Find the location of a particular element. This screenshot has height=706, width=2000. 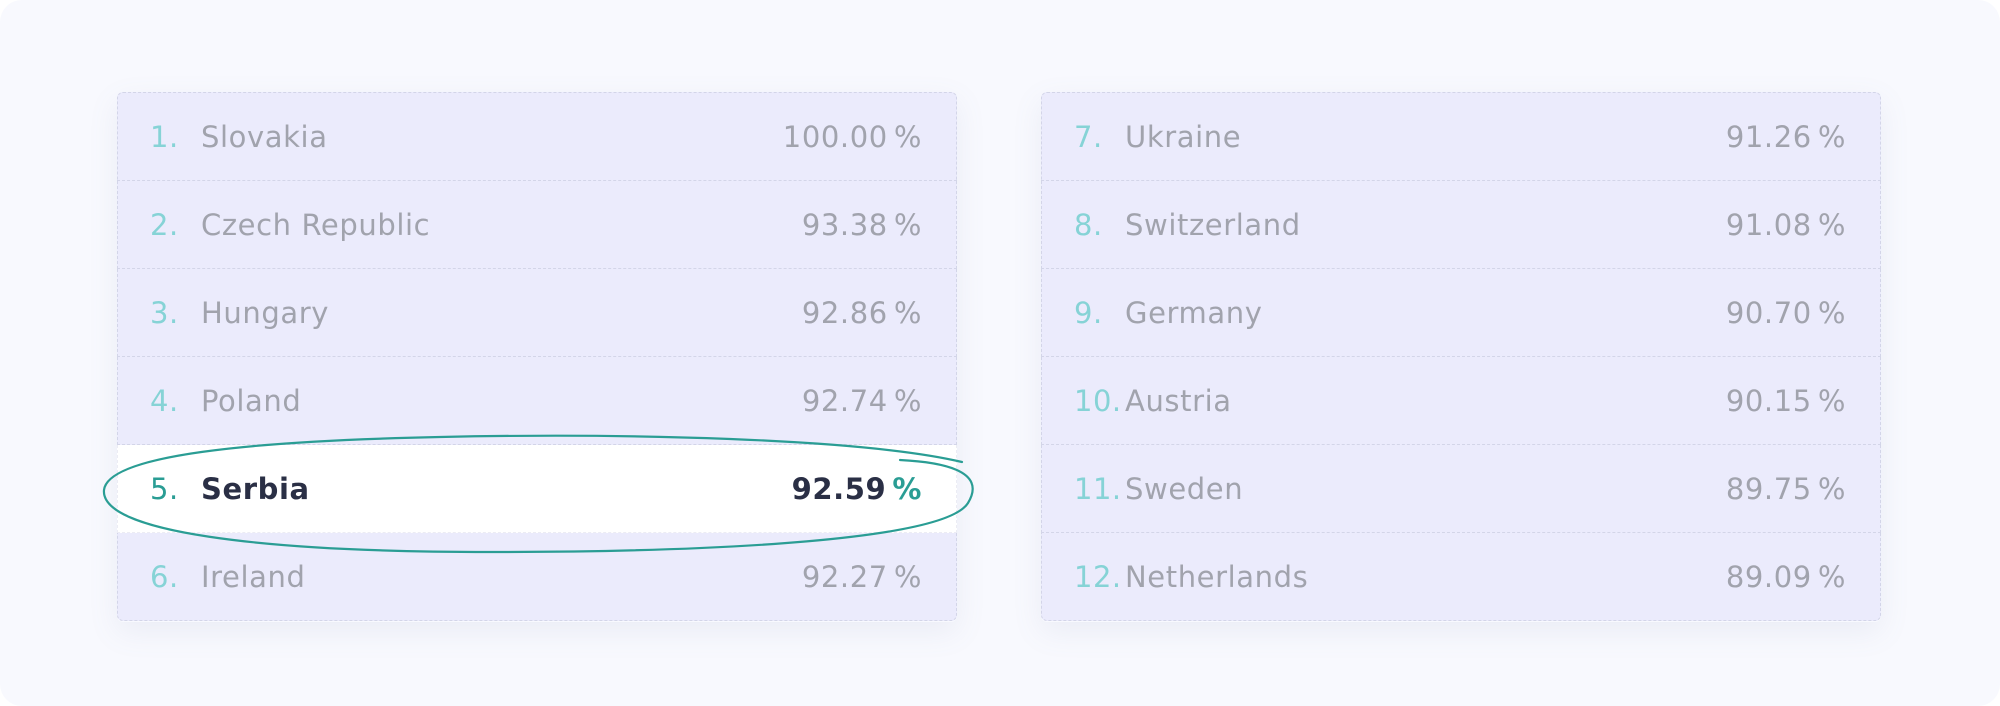

ranking-row: 10. Austria 90.15% is located at coordinates (1461, 401).